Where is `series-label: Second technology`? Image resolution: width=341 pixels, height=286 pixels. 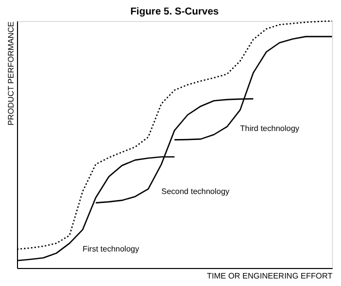 series-label: Second technology is located at coordinates (195, 191).